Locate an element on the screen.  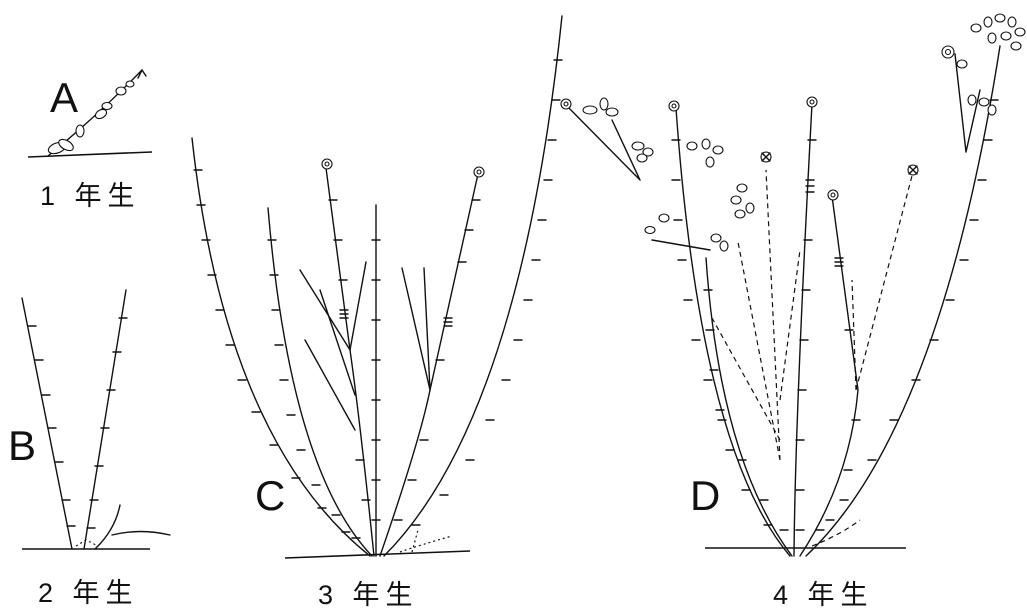
side-branches-right is located at coordinates (416, 329).